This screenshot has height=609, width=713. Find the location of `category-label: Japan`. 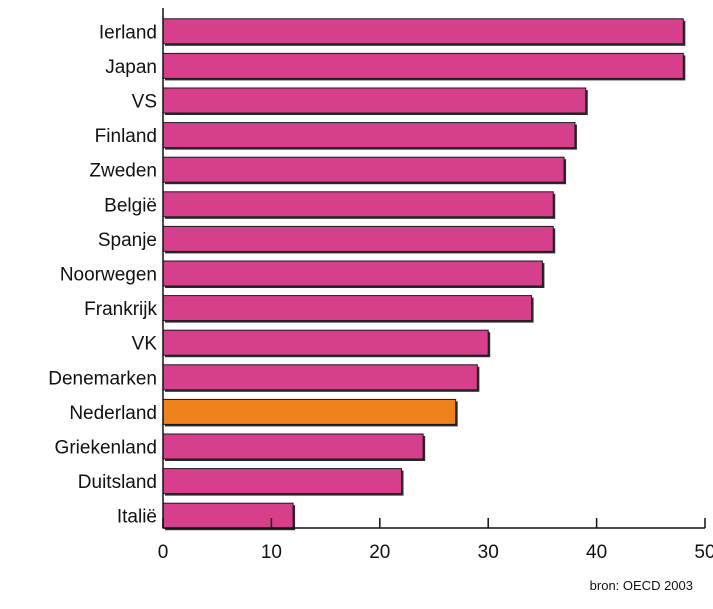

category-label: Japan is located at coordinates (131, 67).